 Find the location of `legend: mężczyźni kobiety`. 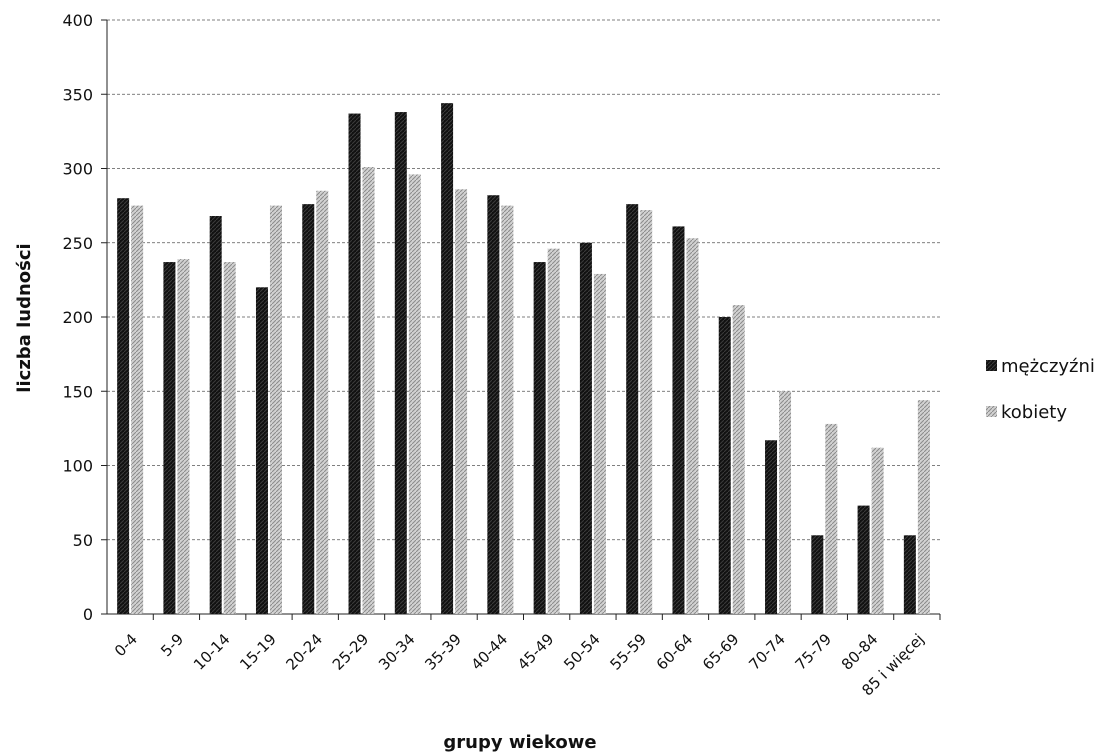

legend: mężczyźni kobiety is located at coordinates (1040, 389).